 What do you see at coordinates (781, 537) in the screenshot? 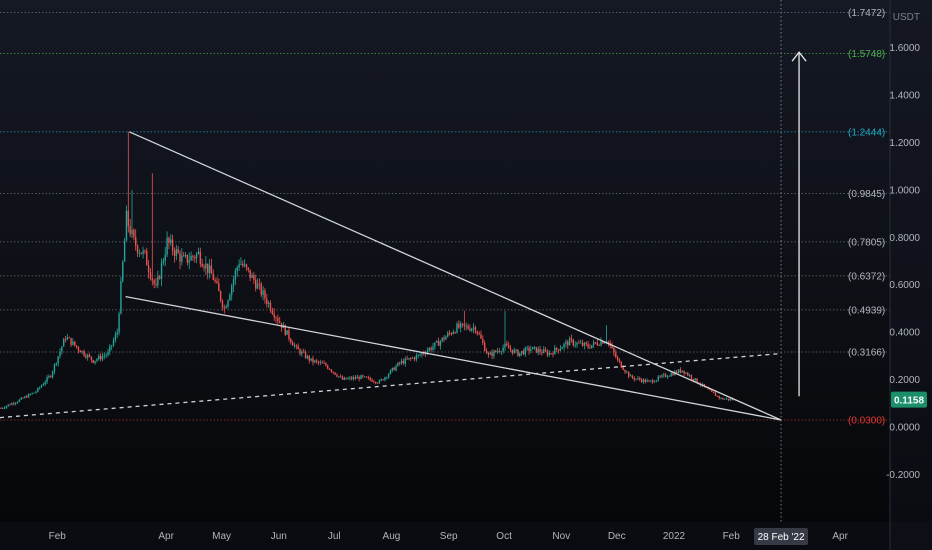
I see `crosshair-date-label: 28 Feb '22` at bounding box center [781, 537].